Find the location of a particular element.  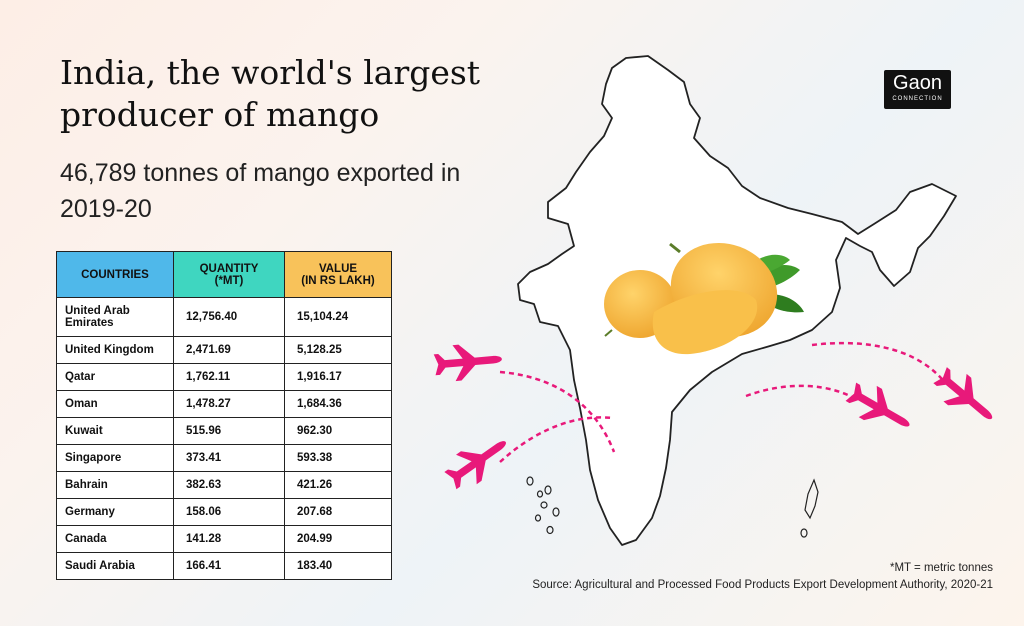

table-row: Germany 158.06 207.68 is located at coordinates (224, 512).